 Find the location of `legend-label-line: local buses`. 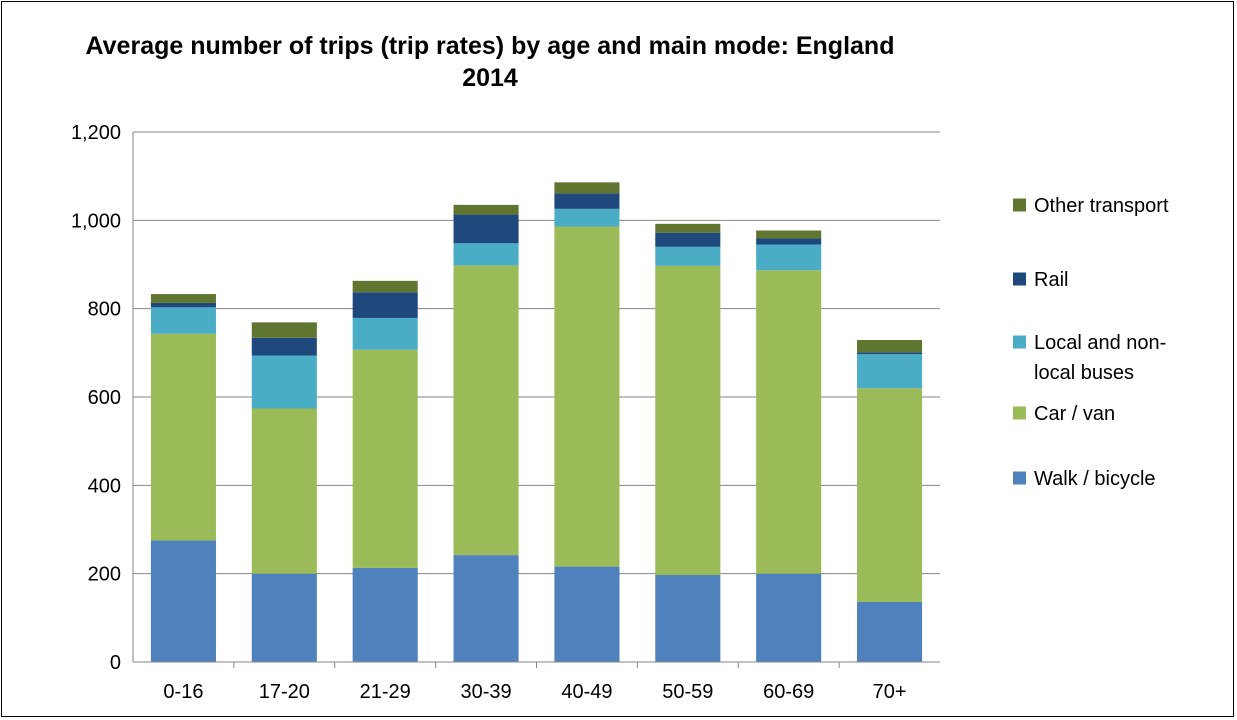

legend-label-line: local buses is located at coordinates (1084, 373).